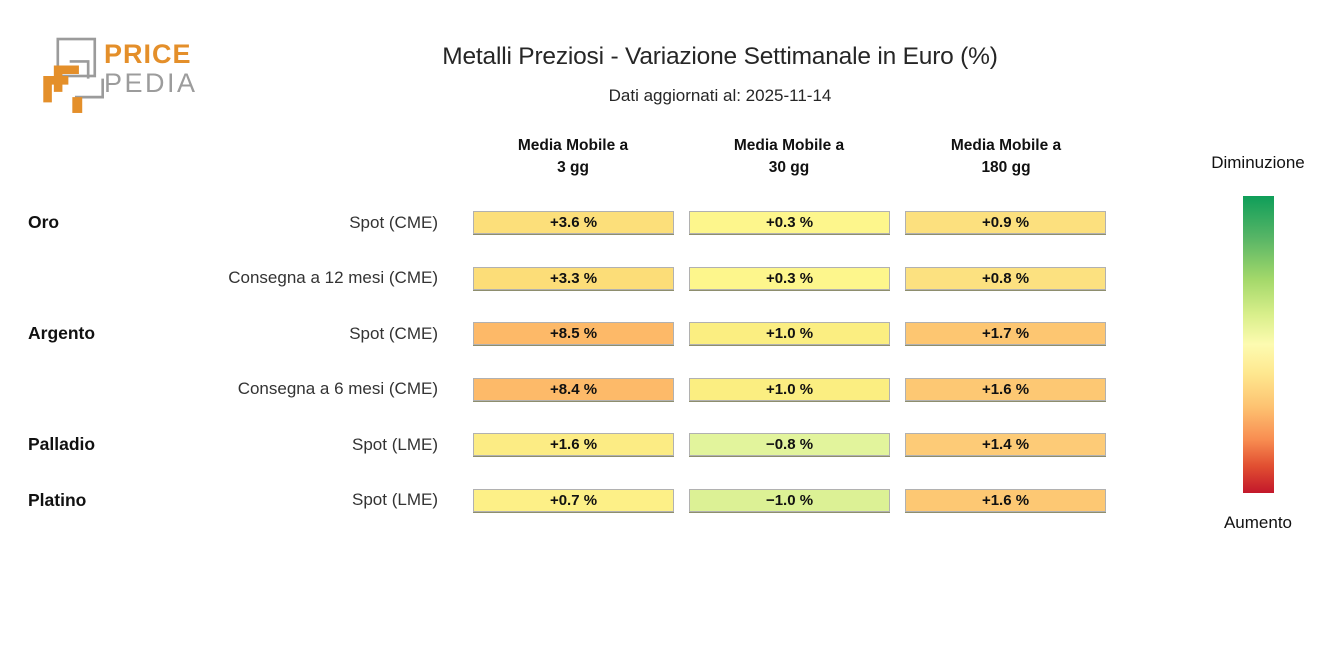 This screenshot has width=1320, height=645. Describe the element at coordinates (1005, 222) in the screenshot. I see `heatmap-cell-r0-c2: +0.9 %` at that location.